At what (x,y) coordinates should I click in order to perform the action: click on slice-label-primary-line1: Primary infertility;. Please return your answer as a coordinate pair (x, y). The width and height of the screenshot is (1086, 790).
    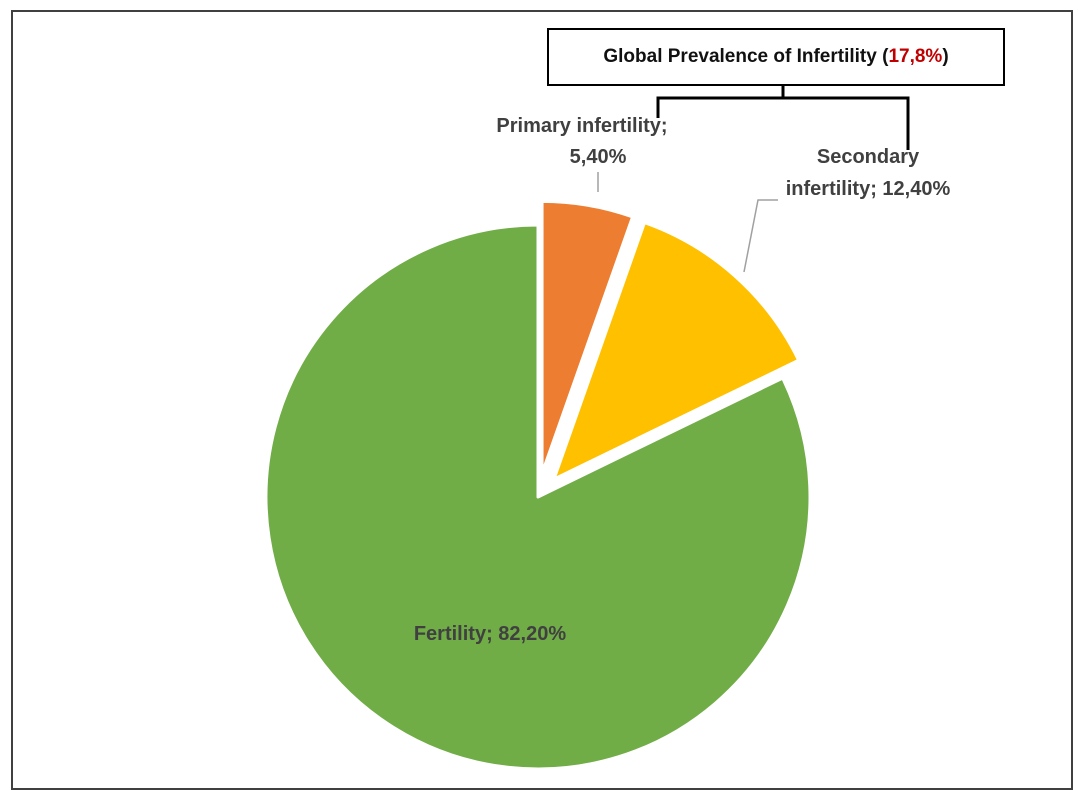
    Looking at the image, I should click on (581, 126).